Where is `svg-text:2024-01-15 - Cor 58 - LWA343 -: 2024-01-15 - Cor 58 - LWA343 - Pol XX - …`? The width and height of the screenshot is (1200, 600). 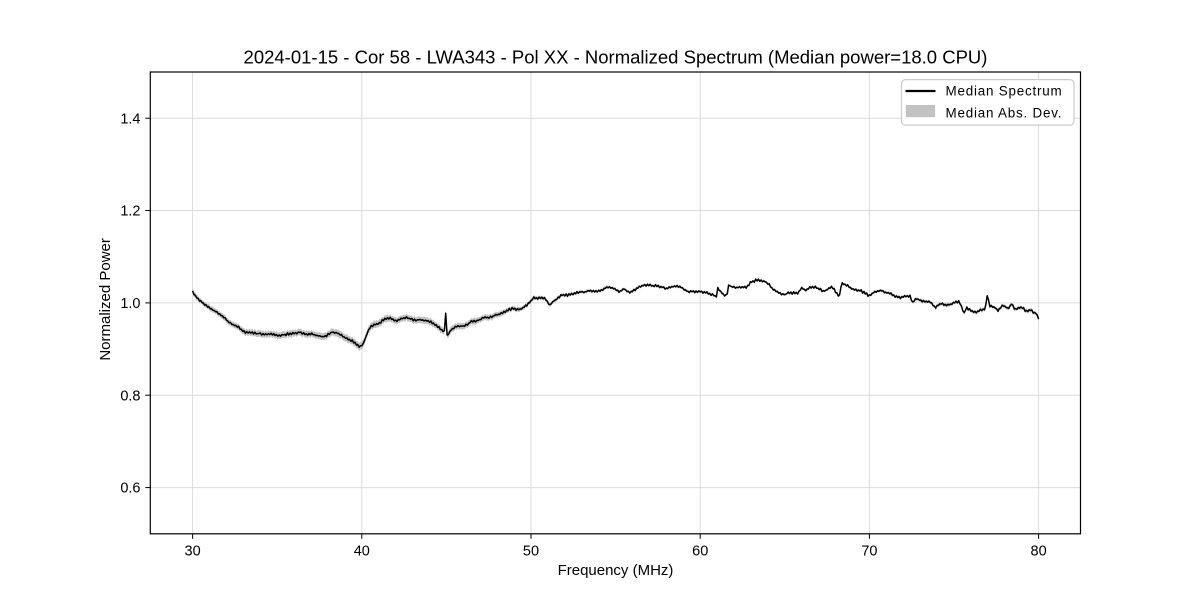
svg-text:2024-01-15 - Cor 58 - LWA343 -: 2024-01-15 - Cor 58 - LWA343 - Pol XX - … is located at coordinates (616, 57).